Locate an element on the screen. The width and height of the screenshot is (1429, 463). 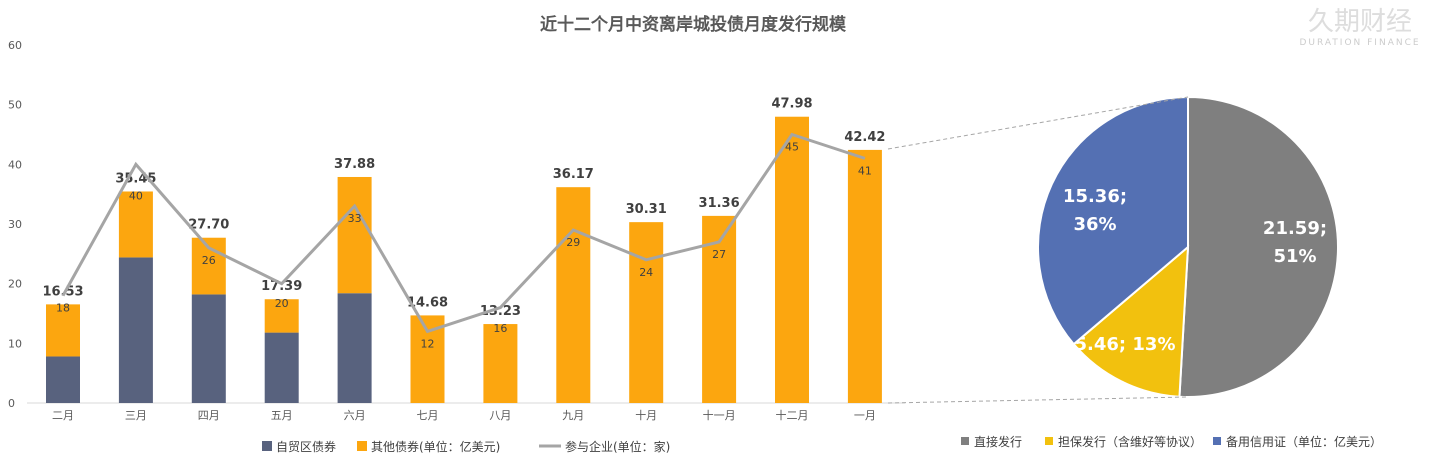
x-tick-label: 八月 is located at coordinates (500, 415).